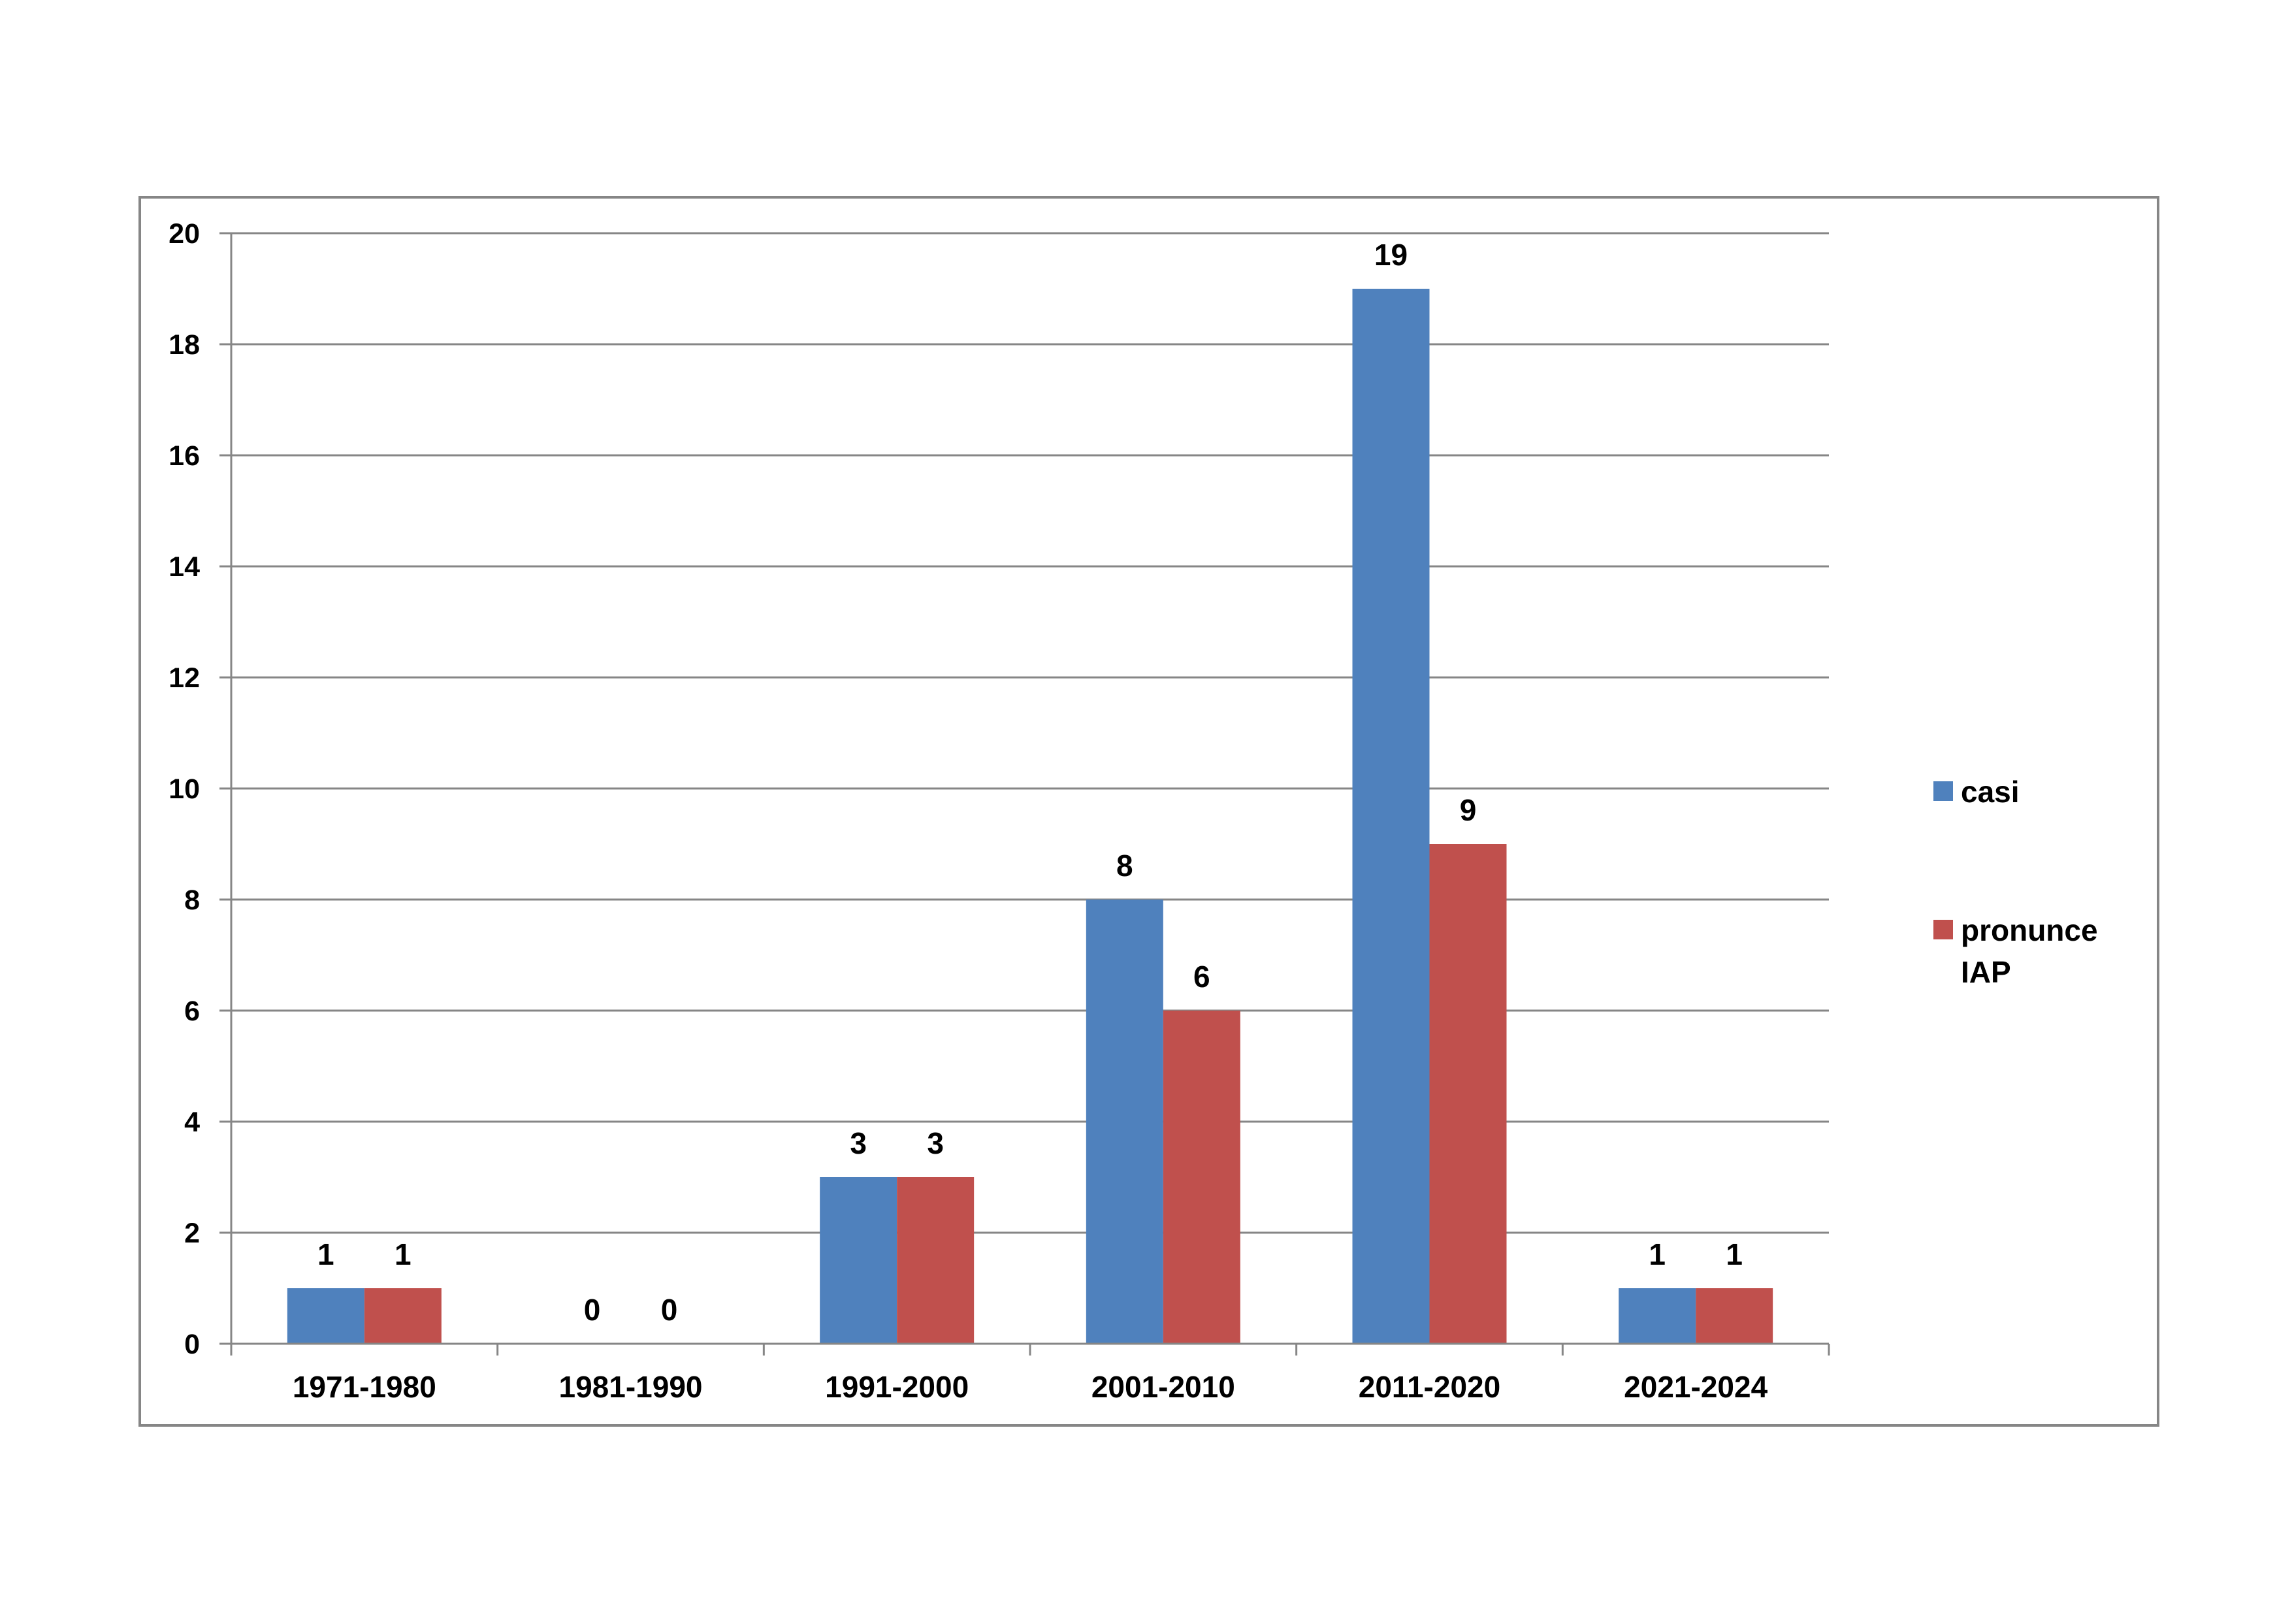 This screenshot has height=1624, width=2292. Describe the element at coordinates (192, 1122) in the screenshot. I see `y-tick-label: 4` at that location.